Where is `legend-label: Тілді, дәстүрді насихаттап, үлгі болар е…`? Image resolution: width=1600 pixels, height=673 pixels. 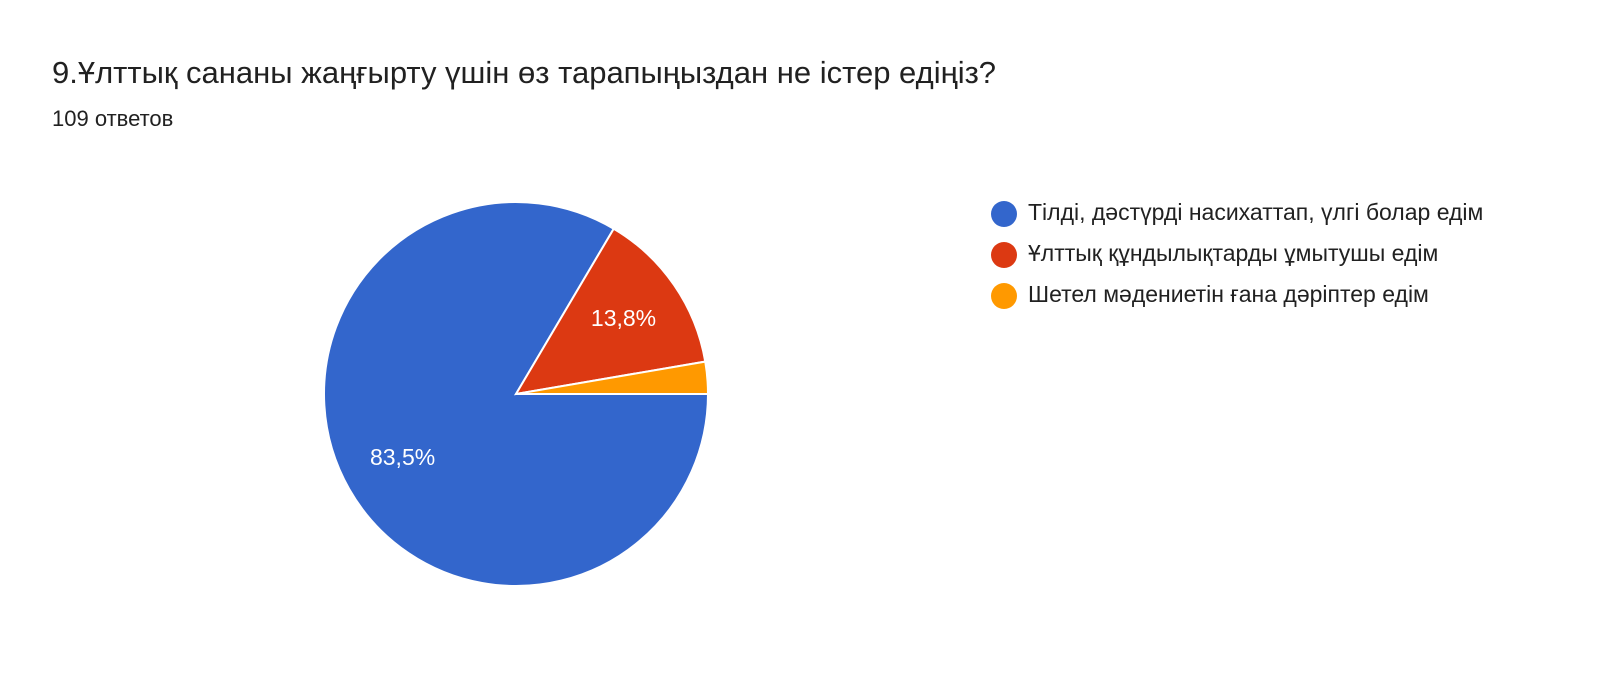
legend-label: Тілді, дәстүрді насихаттап, үлгі болар е… is located at coordinates (1255, 212).